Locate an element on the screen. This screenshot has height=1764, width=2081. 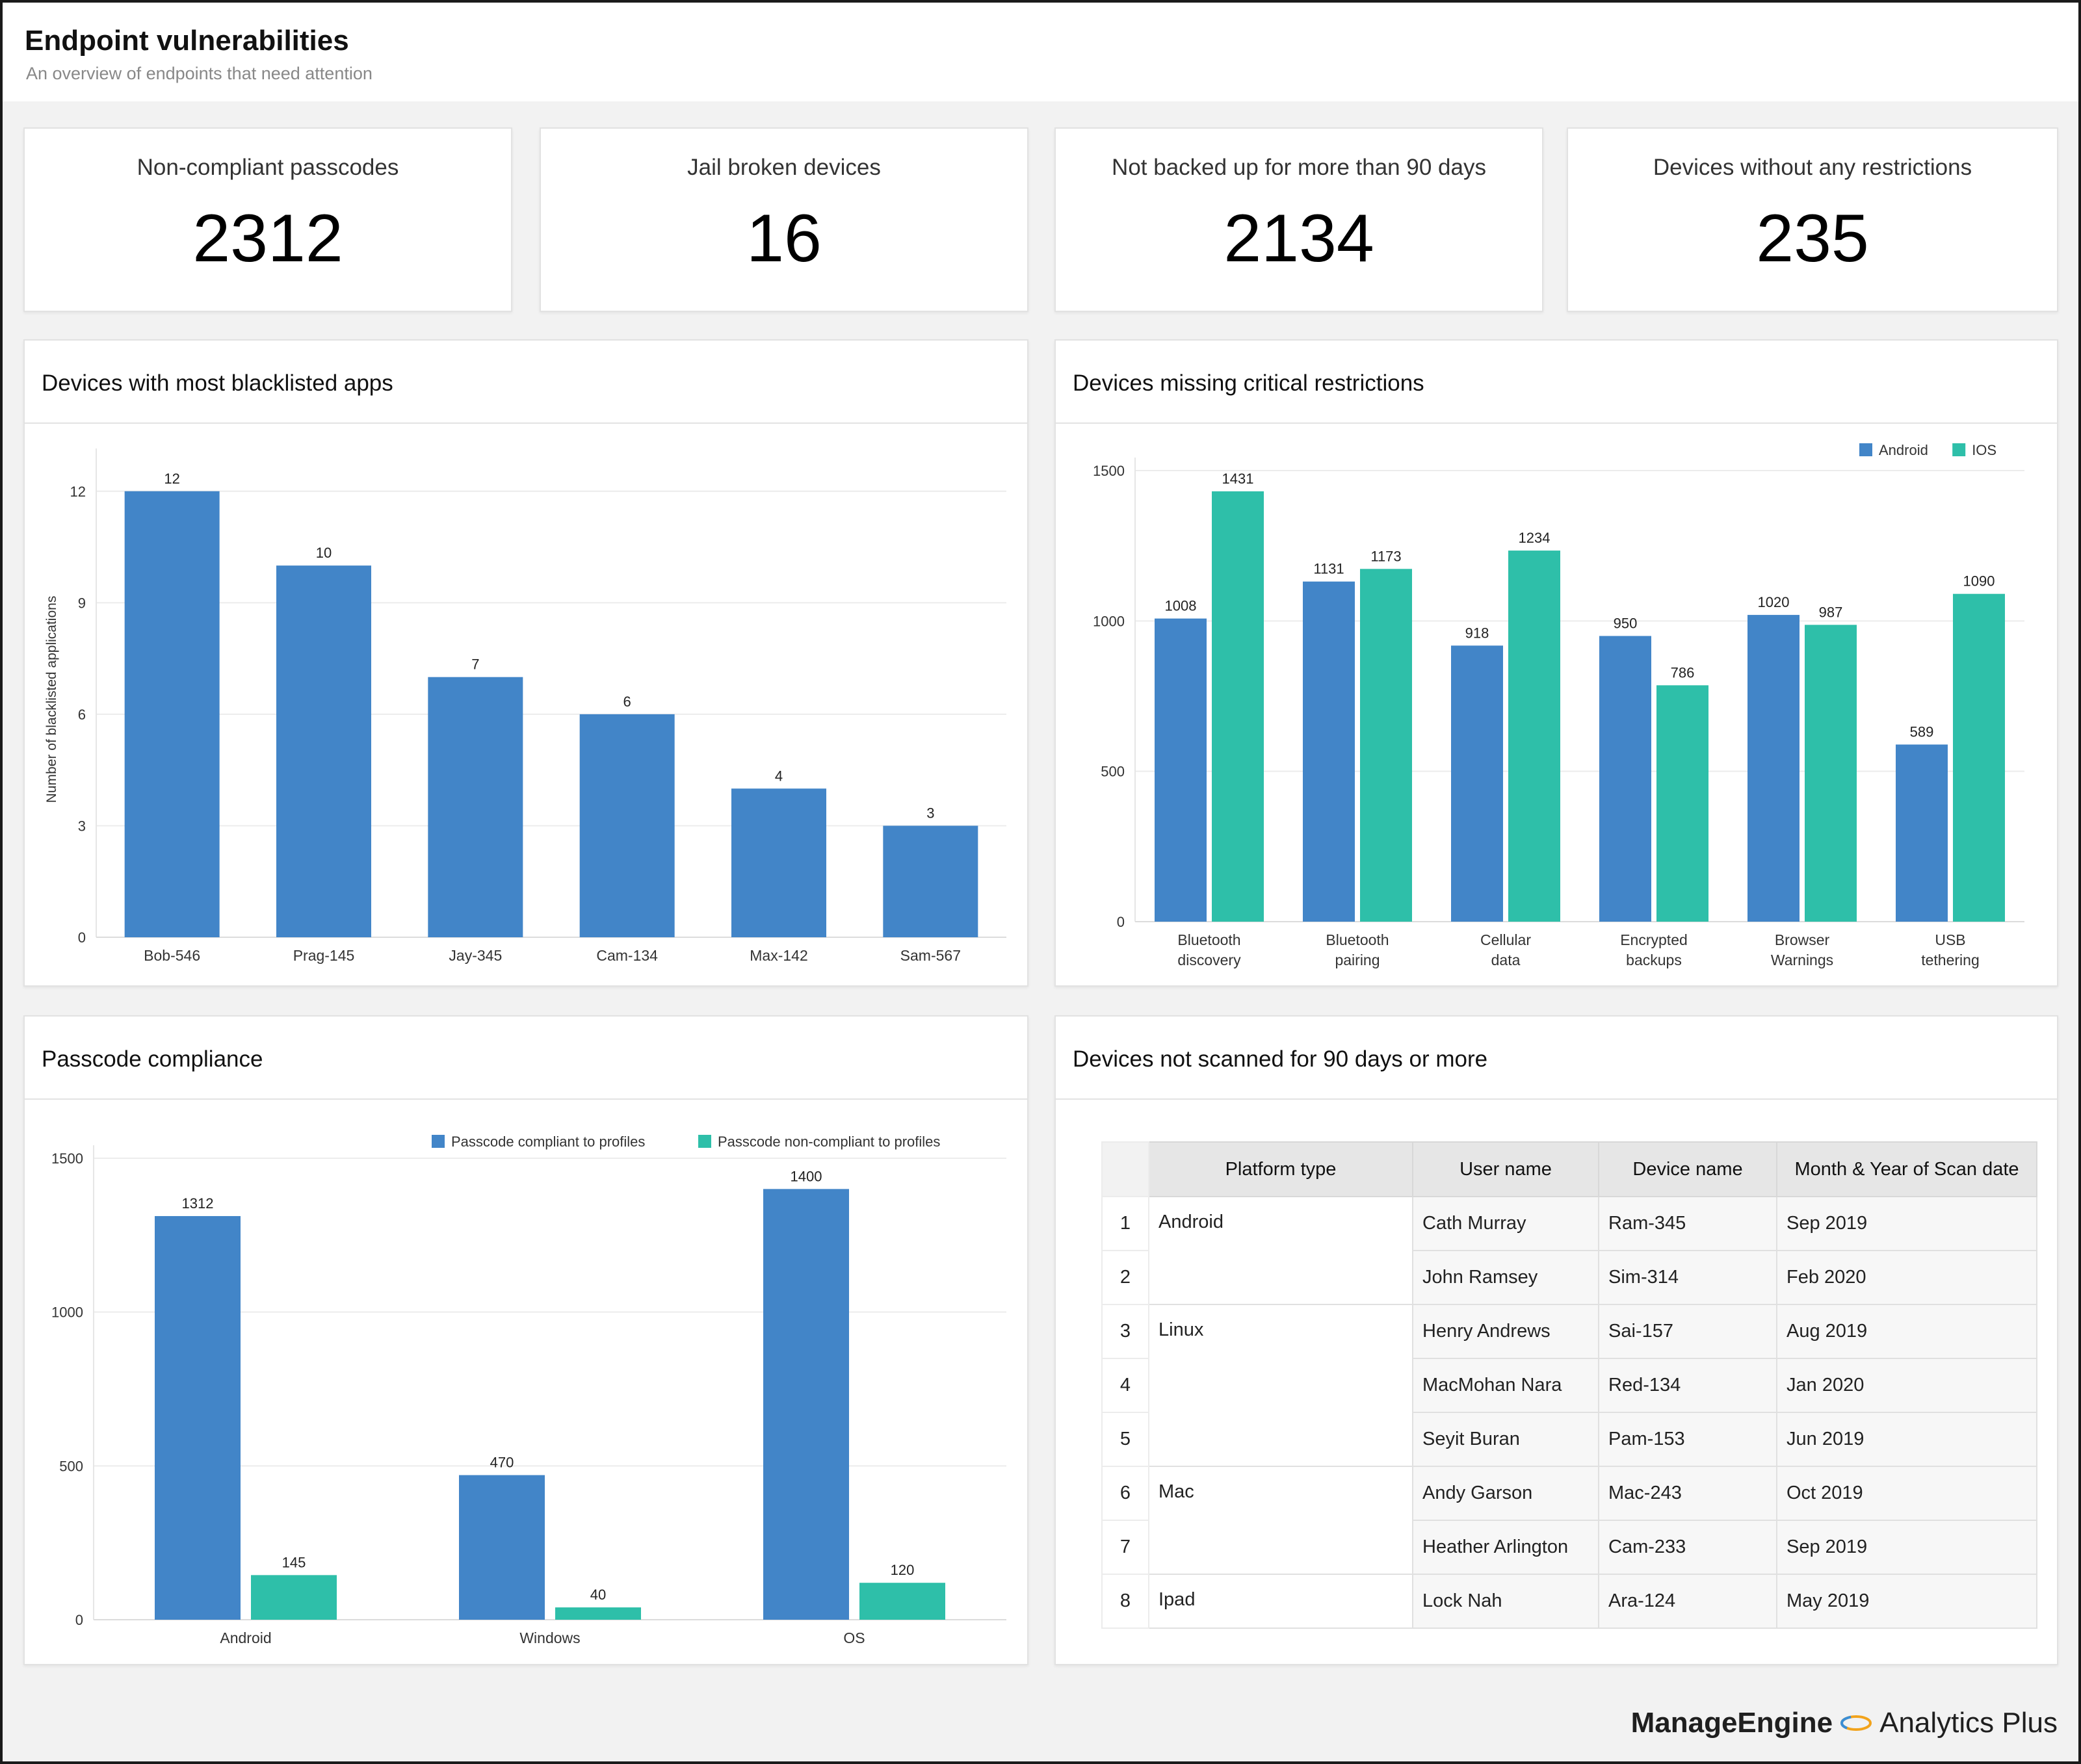
panel-title: Devices with most blacklisted apps is located at coordinates (217, 383).